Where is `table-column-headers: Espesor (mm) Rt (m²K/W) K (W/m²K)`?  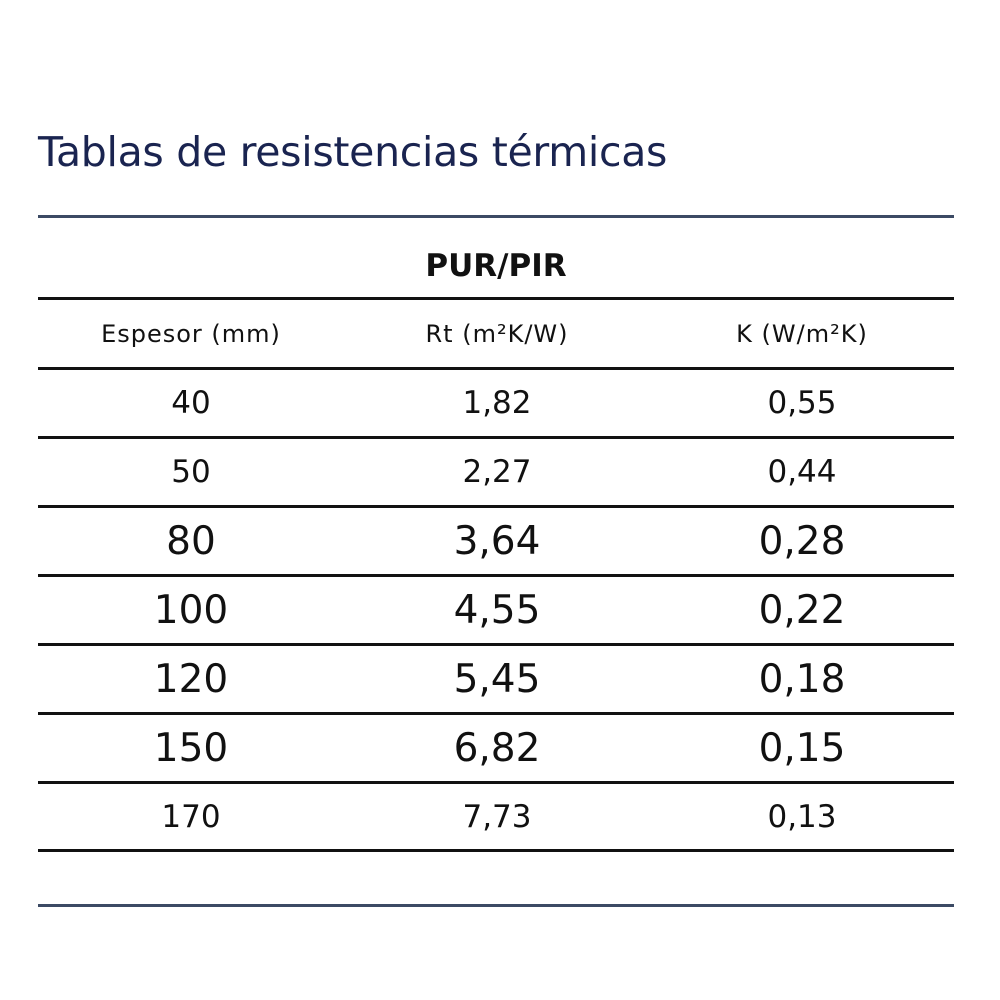
table-column-headers: Espesor (mm) Rt (m²K/W) K (W/m²K) is located at coordinates (496, 333).